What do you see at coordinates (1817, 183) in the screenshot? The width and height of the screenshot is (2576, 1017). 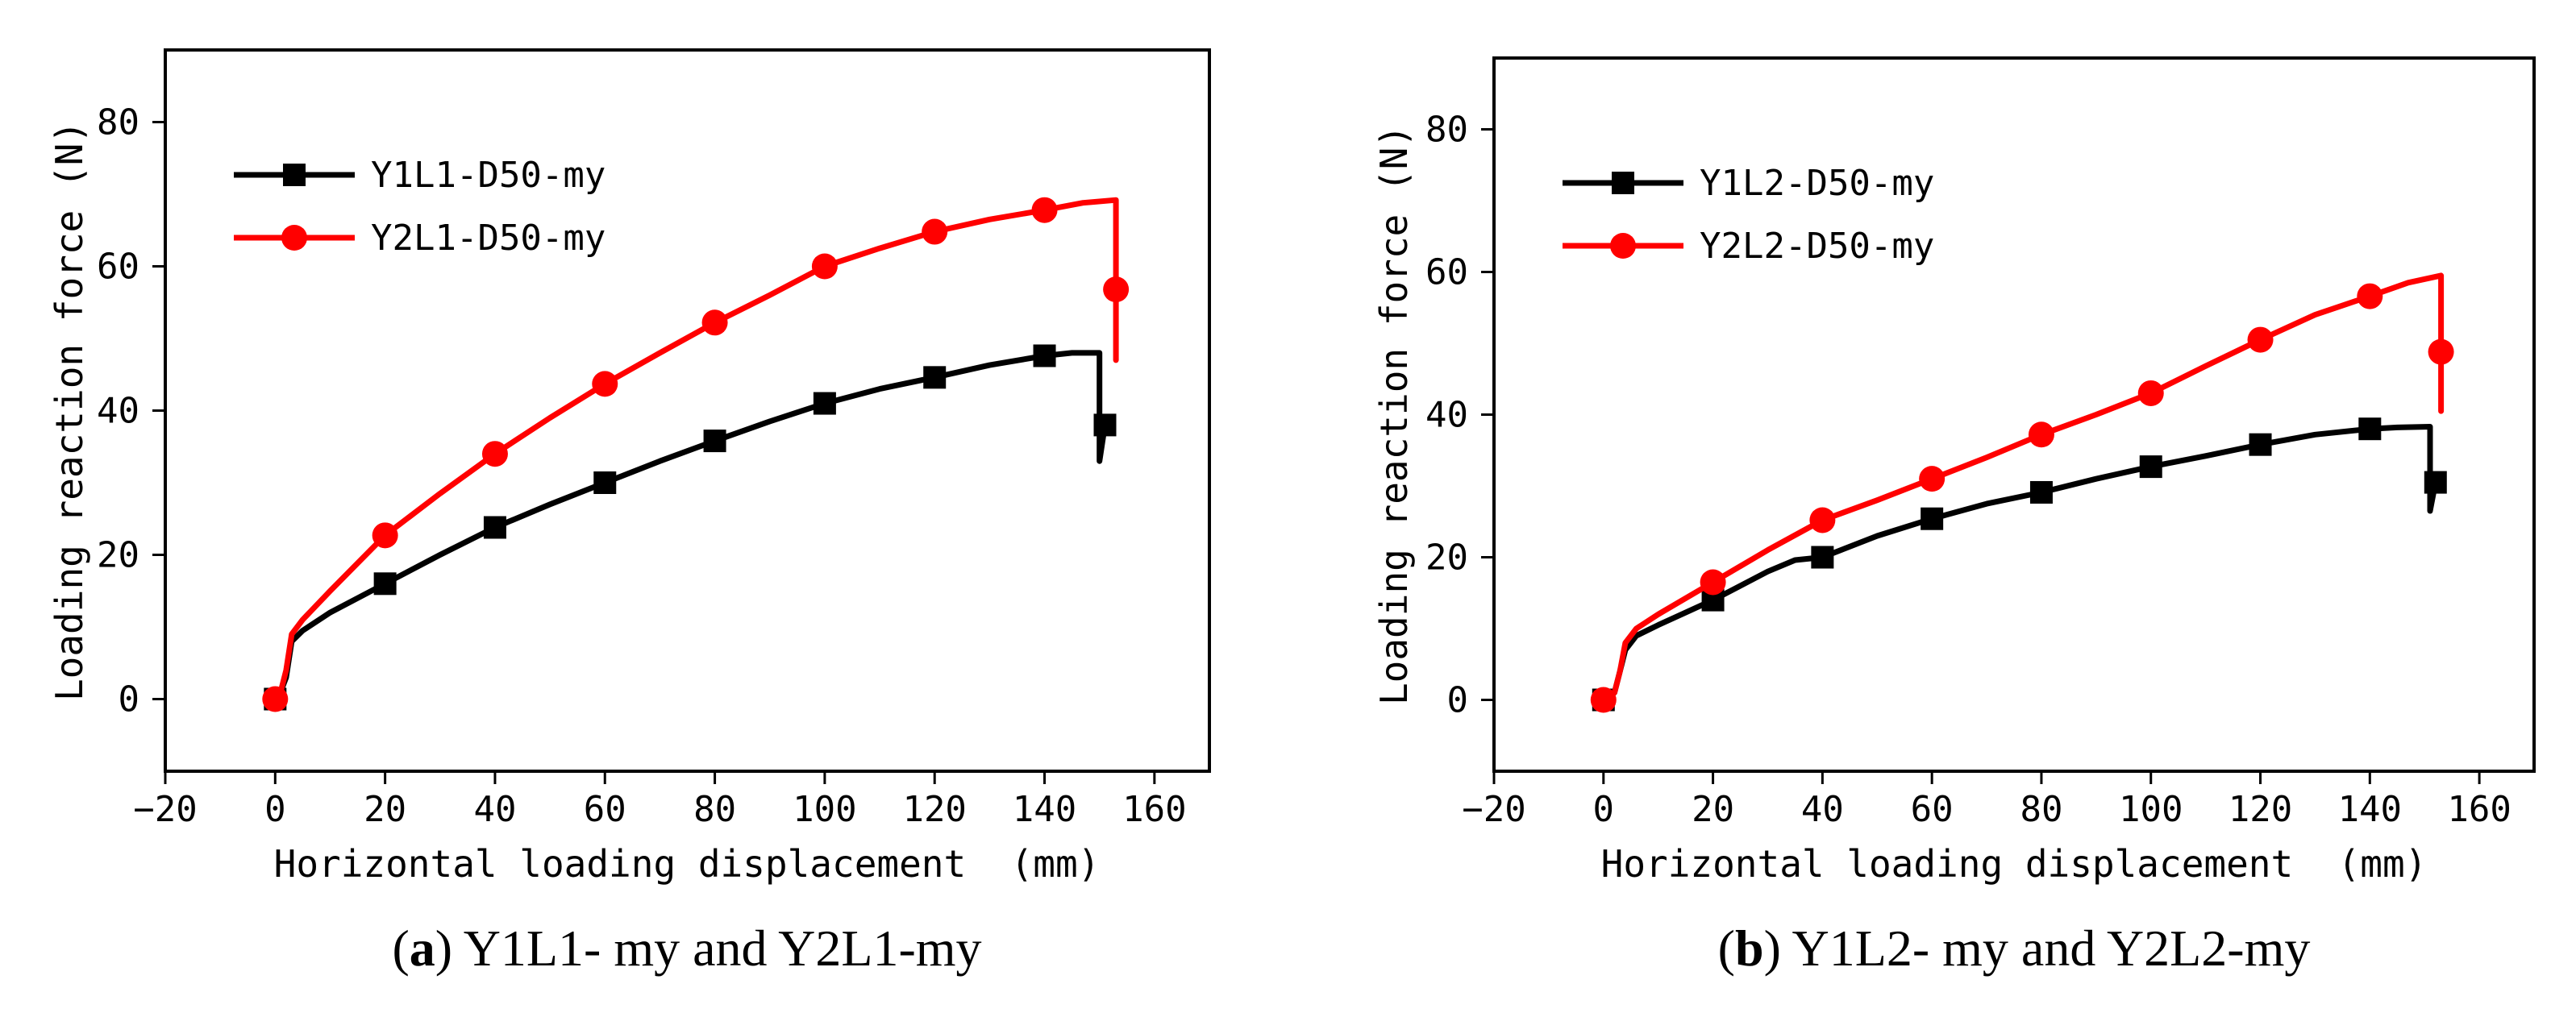 I see `legend-label: Y1L2-D50-my` at bounding box center [1817, 183].